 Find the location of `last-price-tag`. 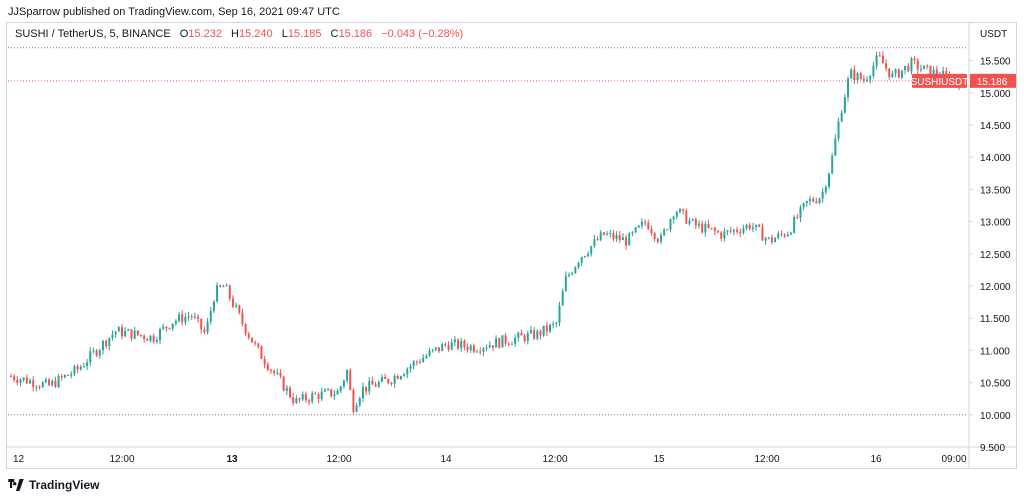

last-price-tag is located at coordinates (993, 80).